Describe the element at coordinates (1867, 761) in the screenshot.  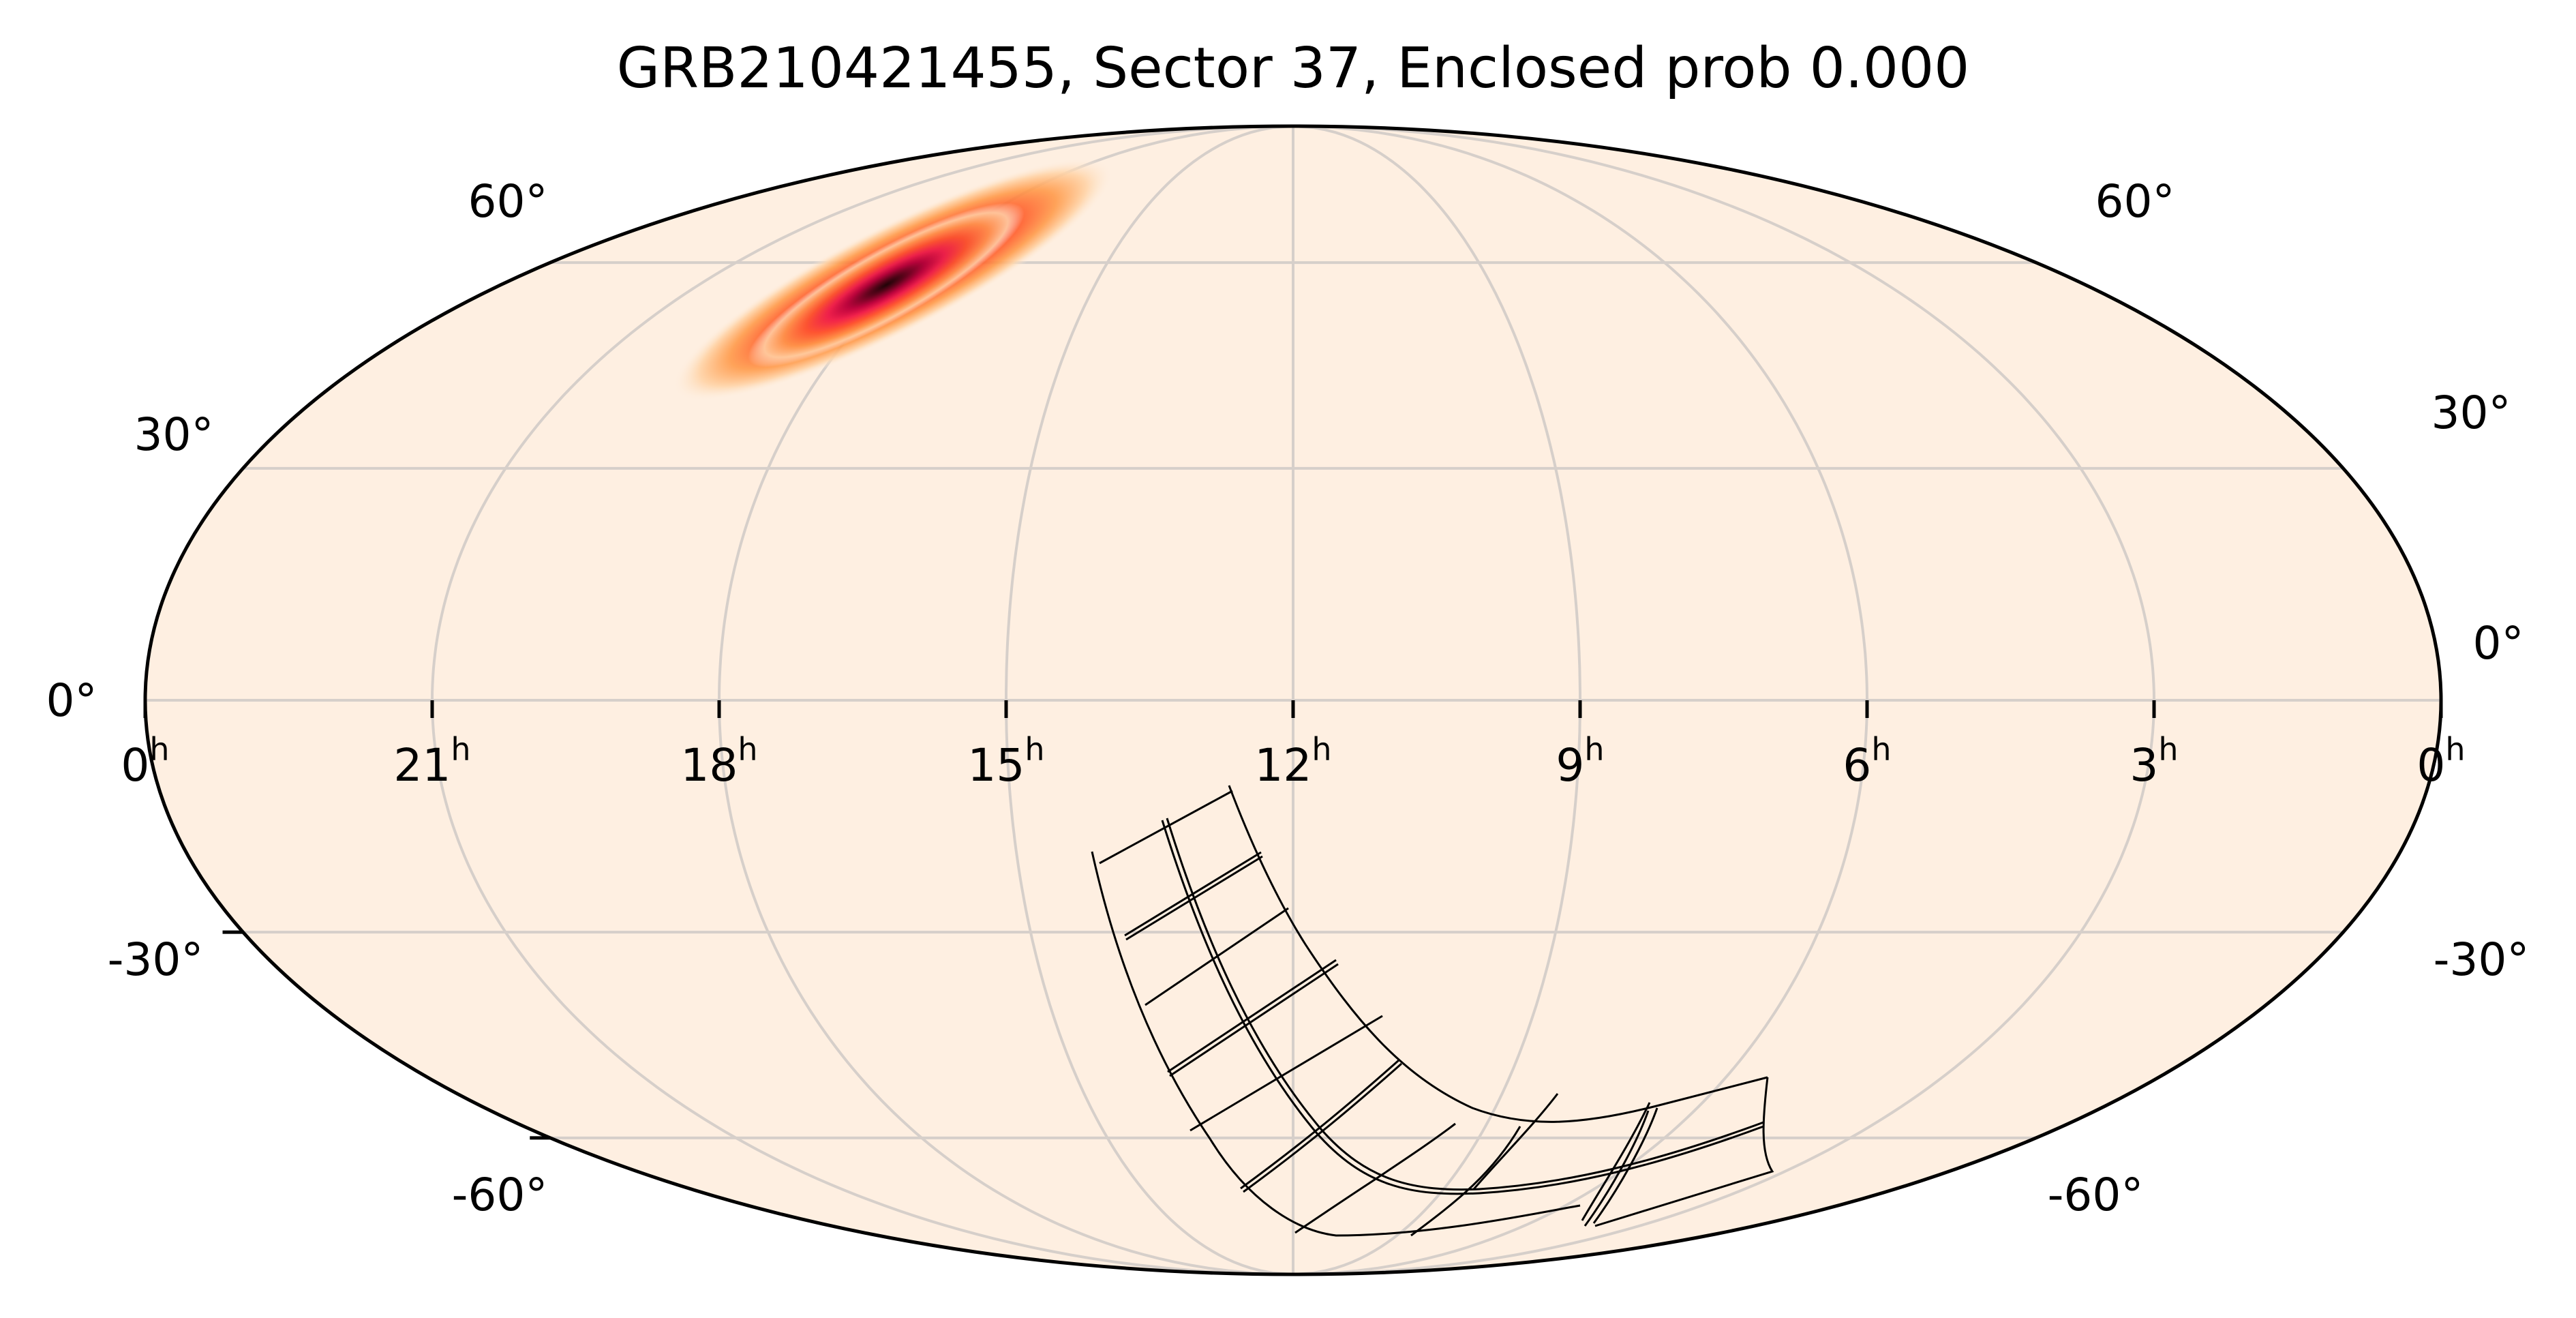
I see `ra-tick-label: 6h` at that location.